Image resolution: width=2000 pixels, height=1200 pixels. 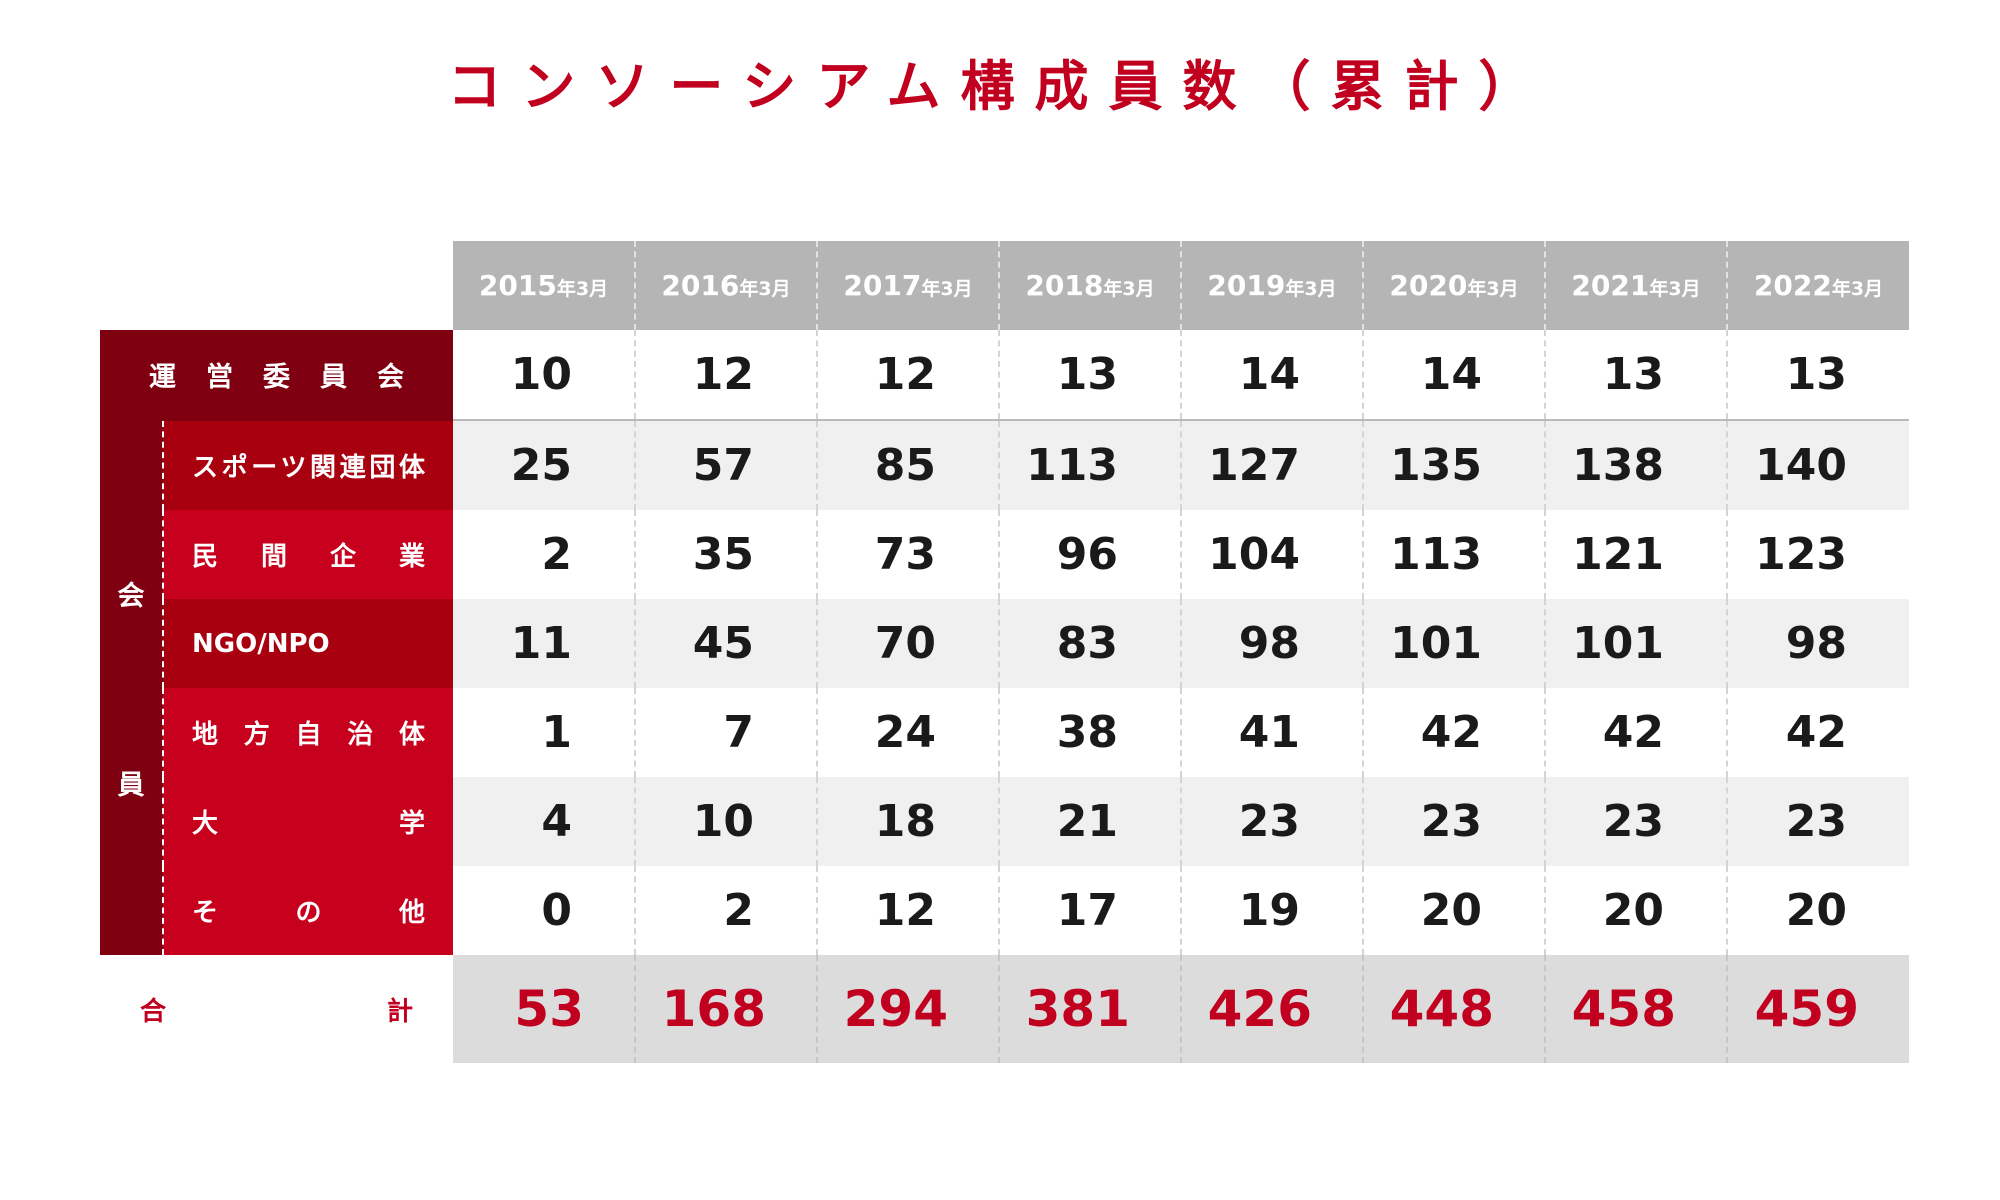 What do you see at coordinates (276, 285) in the screenshot?
I see `header-blank` at bounding box center [276, 285].